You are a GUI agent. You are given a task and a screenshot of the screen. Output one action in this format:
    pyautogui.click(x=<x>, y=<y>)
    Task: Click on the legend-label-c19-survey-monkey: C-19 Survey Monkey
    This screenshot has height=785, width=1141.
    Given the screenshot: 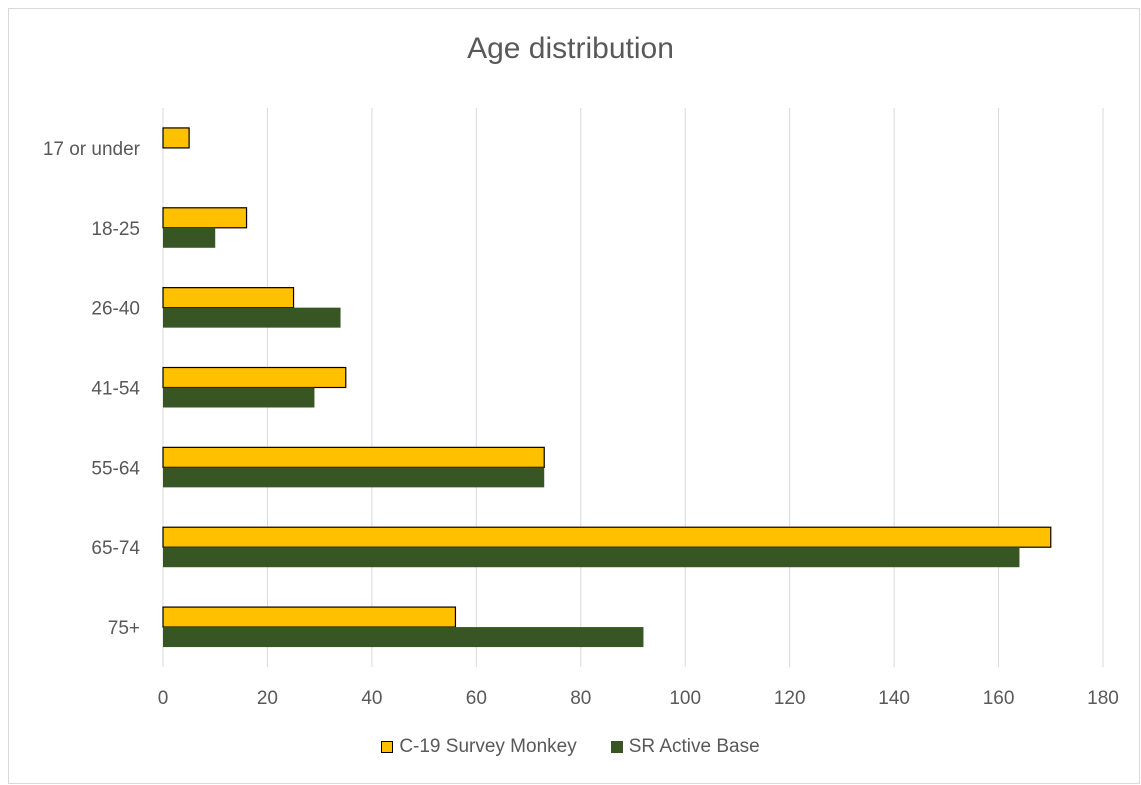 What is the action you would take?
    pyautogui.click(x=488, y=746)
    